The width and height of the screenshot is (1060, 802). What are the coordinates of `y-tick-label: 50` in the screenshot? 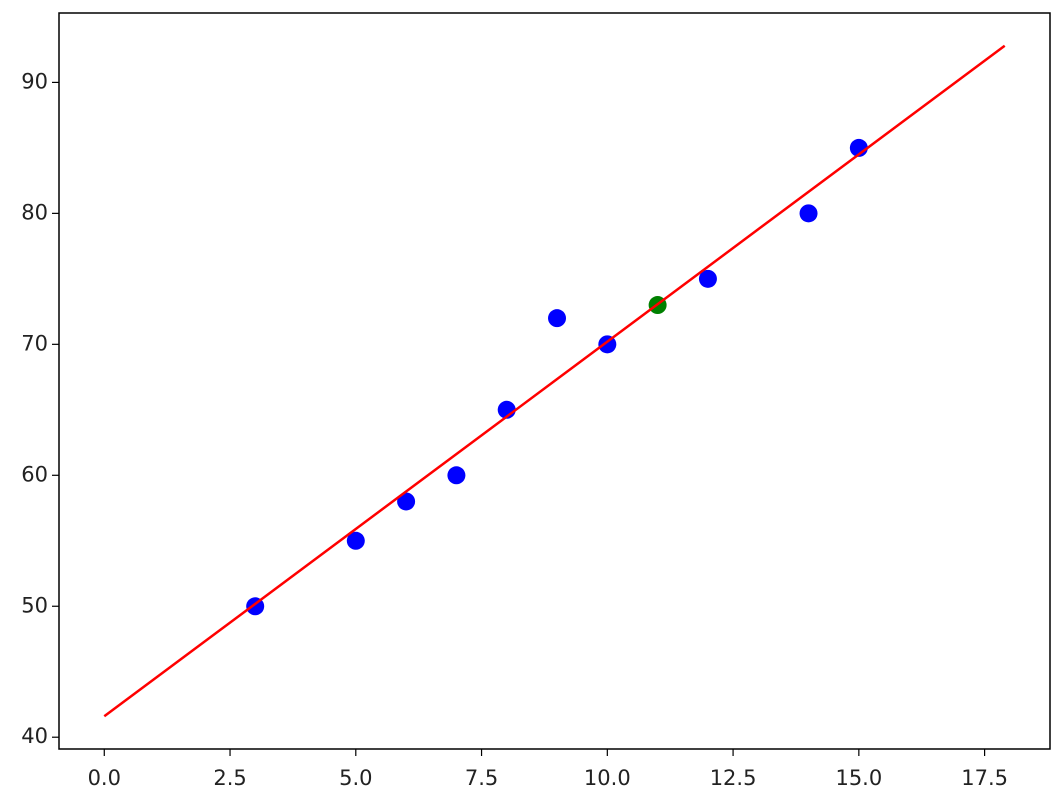 It's located at (34, 605).